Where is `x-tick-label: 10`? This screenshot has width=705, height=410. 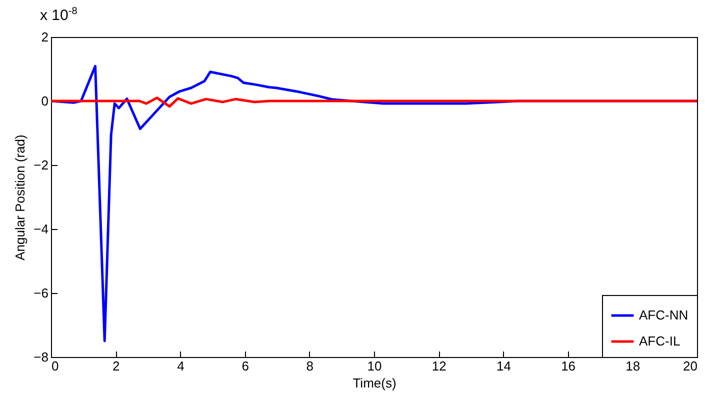 x-tick-label: 10 is located at coordinates (374, 366).